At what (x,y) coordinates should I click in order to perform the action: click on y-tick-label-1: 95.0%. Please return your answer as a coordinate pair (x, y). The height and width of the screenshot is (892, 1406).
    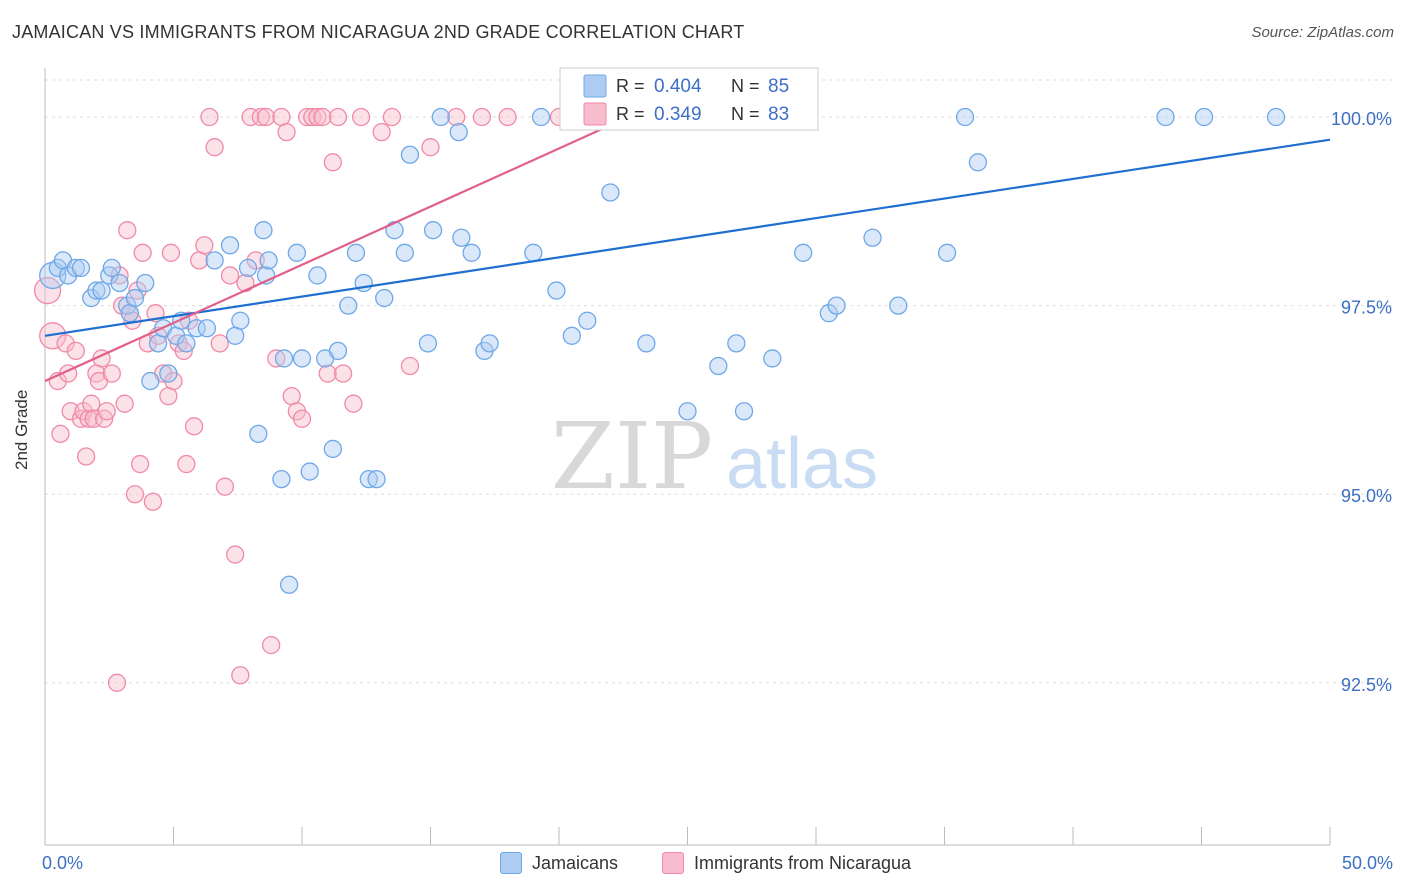
    Looking at the image, I should click on (1366, 496).